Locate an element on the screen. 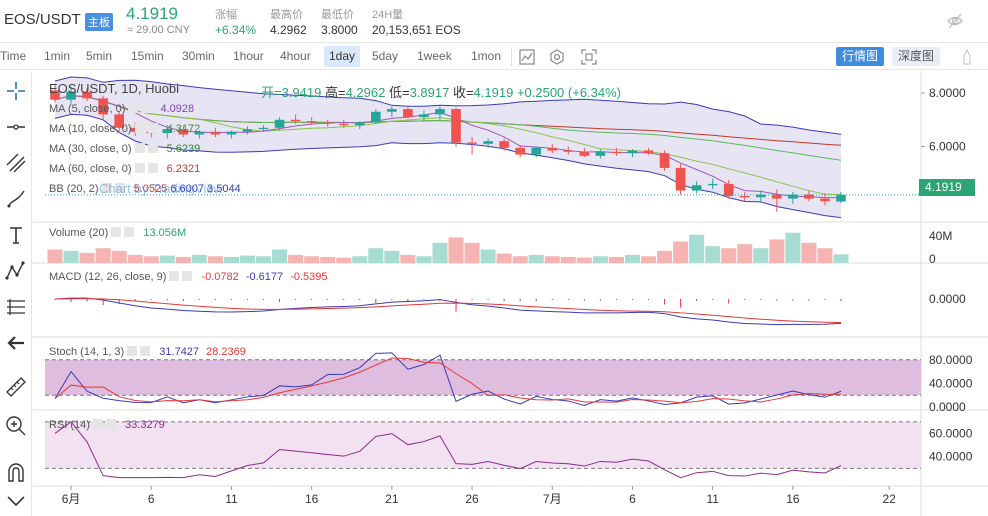 Image resolution: width=988 pixels, height=516 pixels. legend-ma10: MA (10, close, 0) 4.3172 is located at coordinates (124, 129).